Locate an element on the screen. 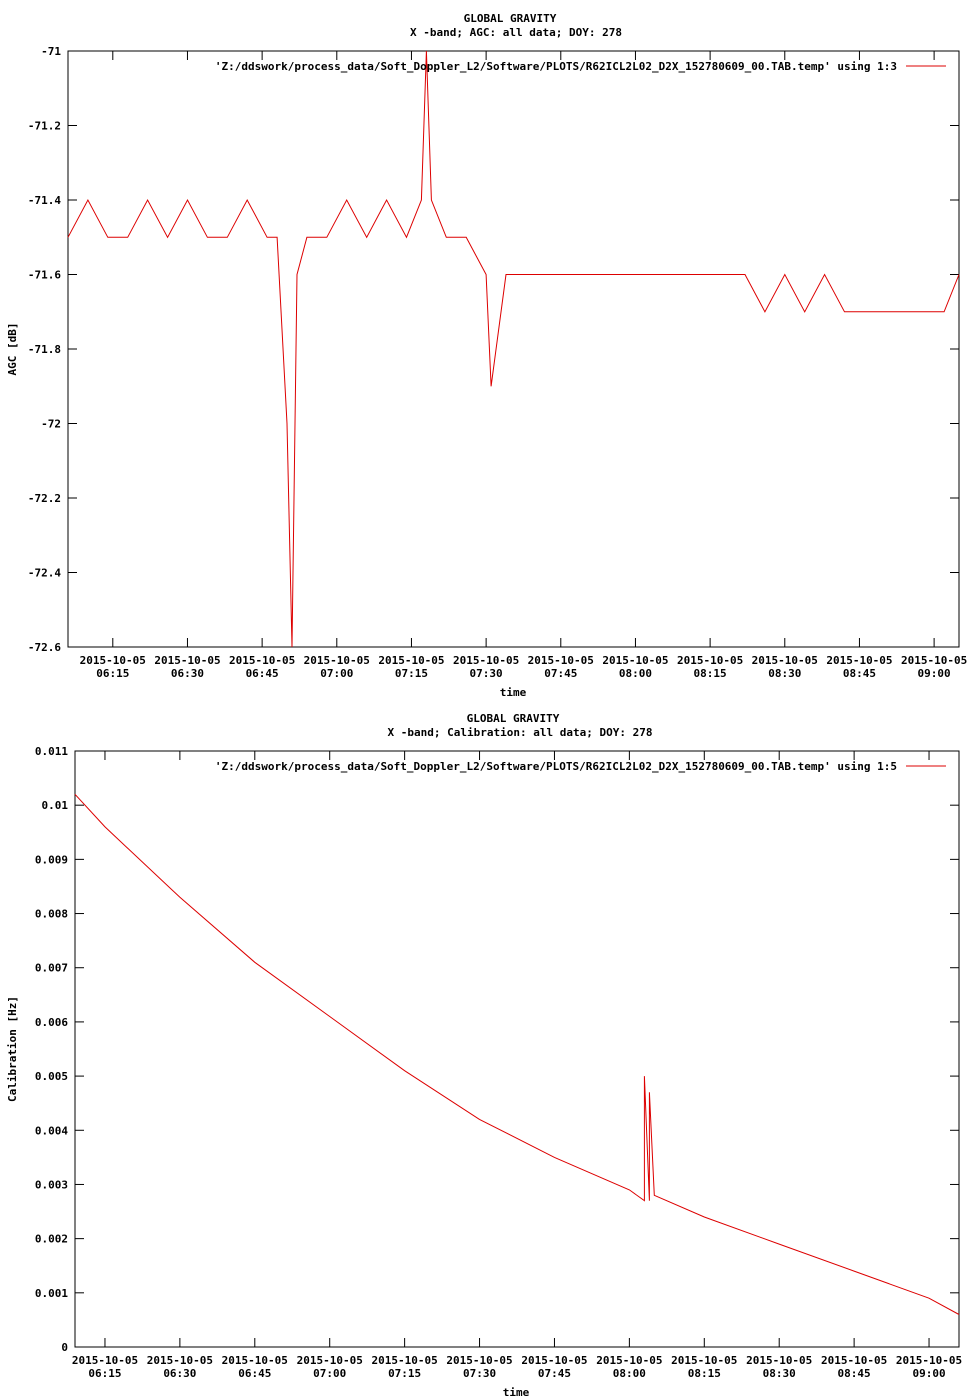 This screenshot has height=1400, width=980. chart-agc-x-label: time is located at coordinates (513, 692).